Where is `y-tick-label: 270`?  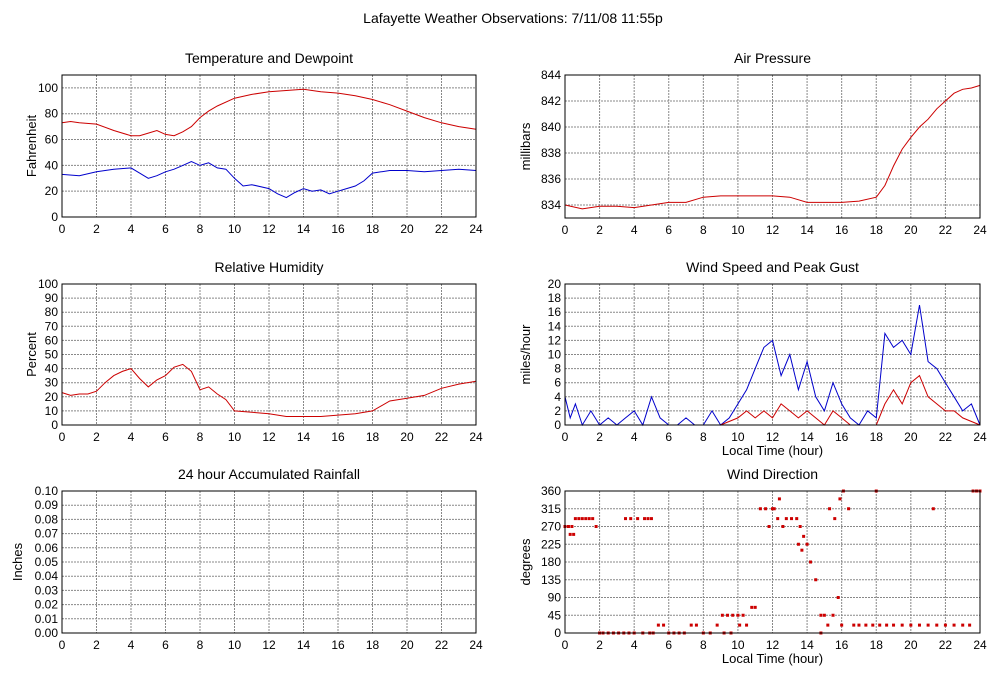 y-tick-label: 270 is located at coordinates (551, 527).